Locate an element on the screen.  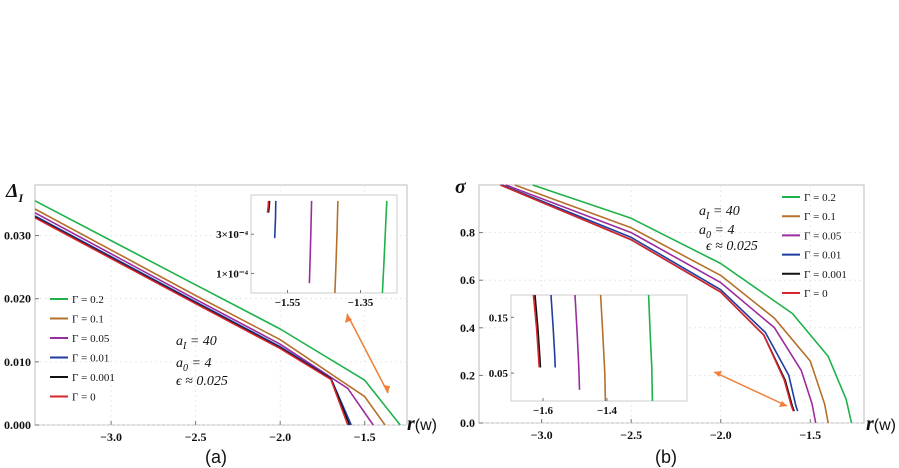
inset-x-tick-label-1: −1.4 is located at coordinates (607, 411).